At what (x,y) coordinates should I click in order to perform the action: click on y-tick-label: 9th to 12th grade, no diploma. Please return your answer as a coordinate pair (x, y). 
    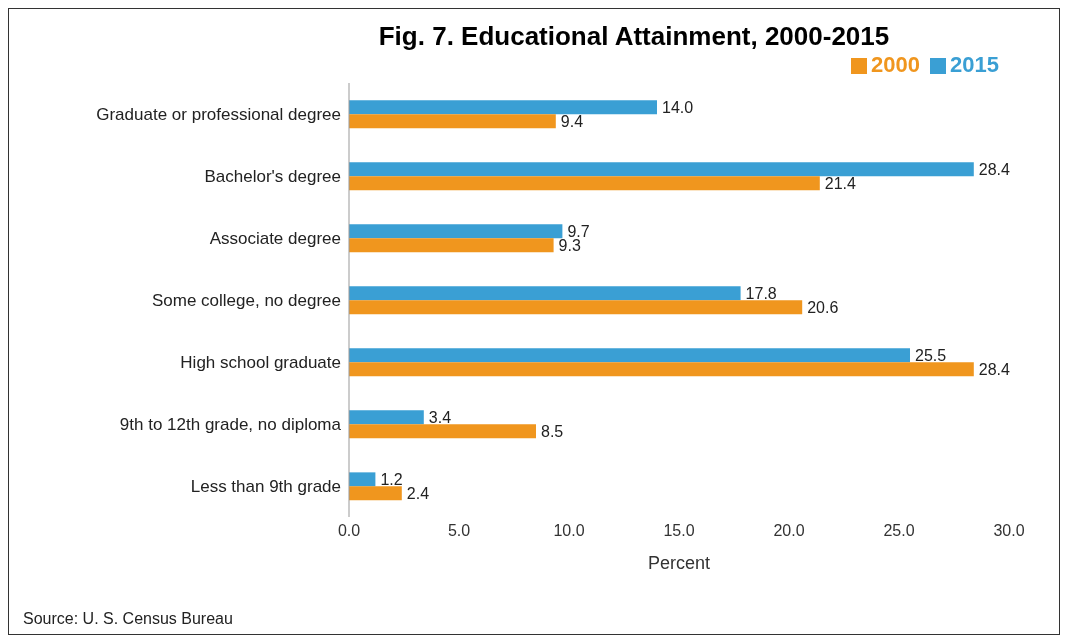
    Looking at the image, I should click on (230, 425).